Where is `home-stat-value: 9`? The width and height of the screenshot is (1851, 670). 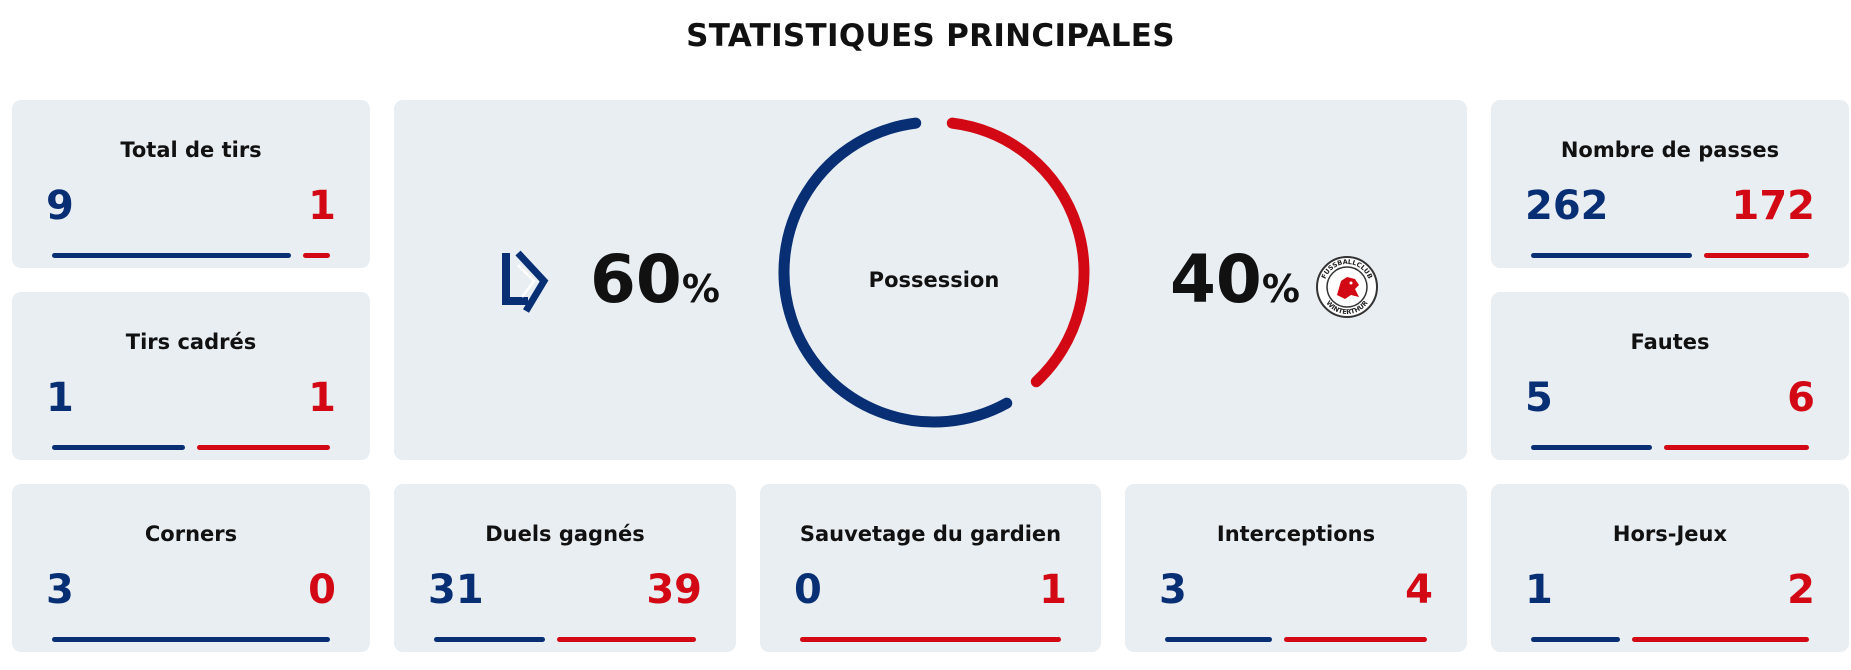
home-stat-value: 9 is located at coordinates (60, 206).